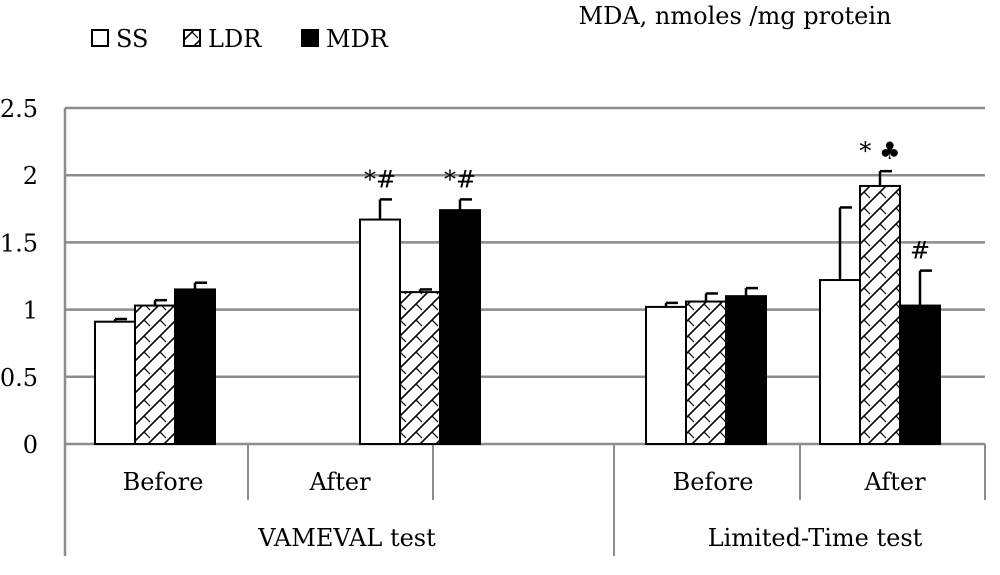 Image resolution: width=1000 pixels, height=575 pixels. Describe the element at coordinates (30, 311) in the screenshot. I see `y-tick-label: 1` at that location.